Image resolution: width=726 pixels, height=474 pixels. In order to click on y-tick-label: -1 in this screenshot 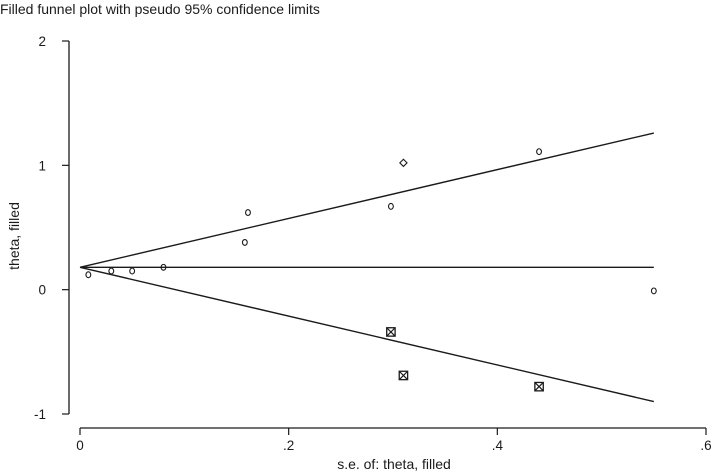, I will do `click(40, 414)`.